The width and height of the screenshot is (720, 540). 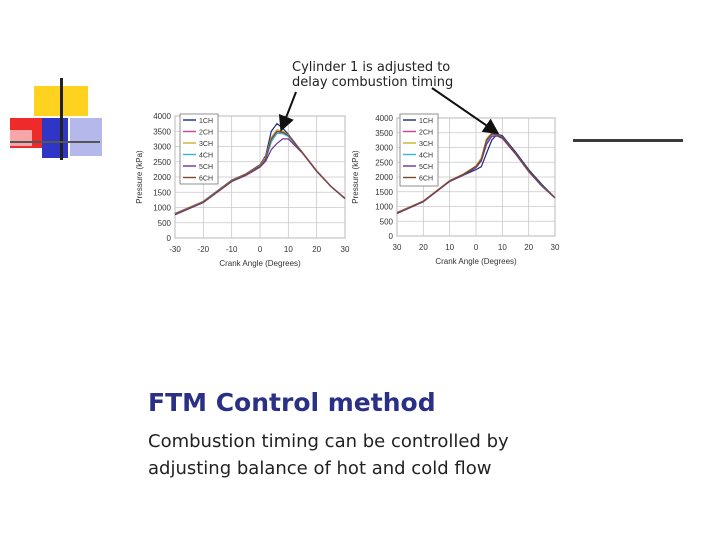 I want to click on callout-arrows, so click(x=389, y=111).